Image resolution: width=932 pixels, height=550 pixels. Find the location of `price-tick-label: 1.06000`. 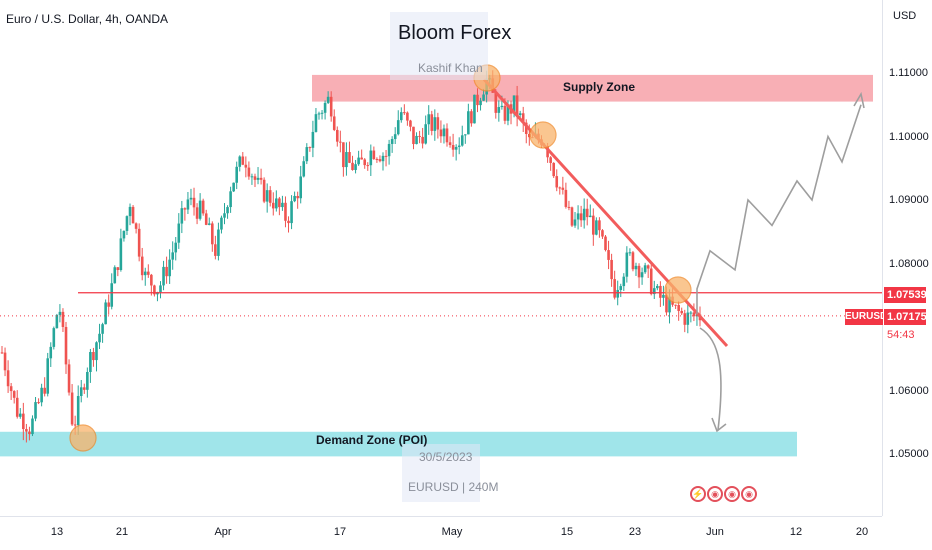

price-tick-label: 1.06000 is located at coordinates (909, 391).